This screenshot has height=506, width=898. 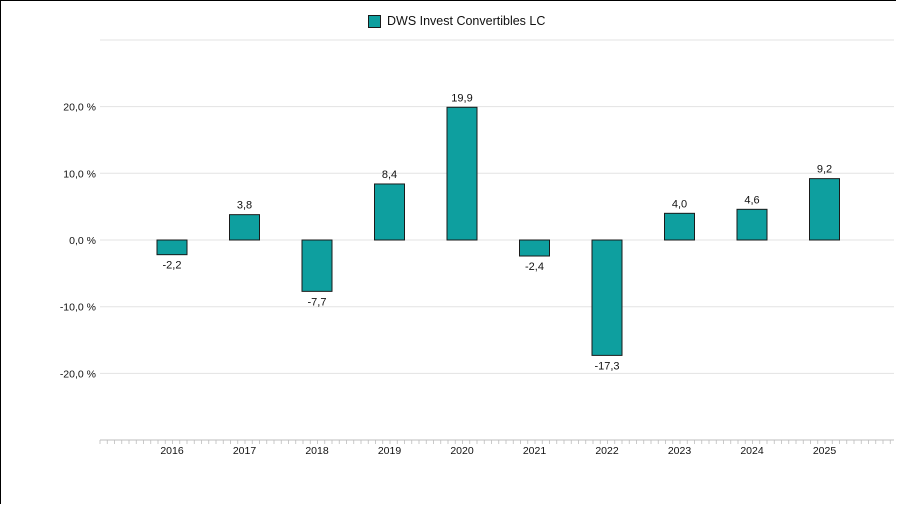 I want to click on x-tick-label: 2019, so click(x=390, y=451).